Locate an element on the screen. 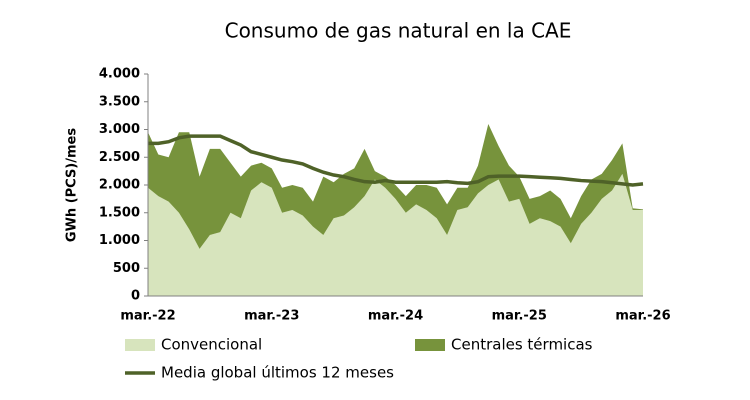 The image size is (750, 400). y-tick-label: 500 is located at coordinates (126, 268).